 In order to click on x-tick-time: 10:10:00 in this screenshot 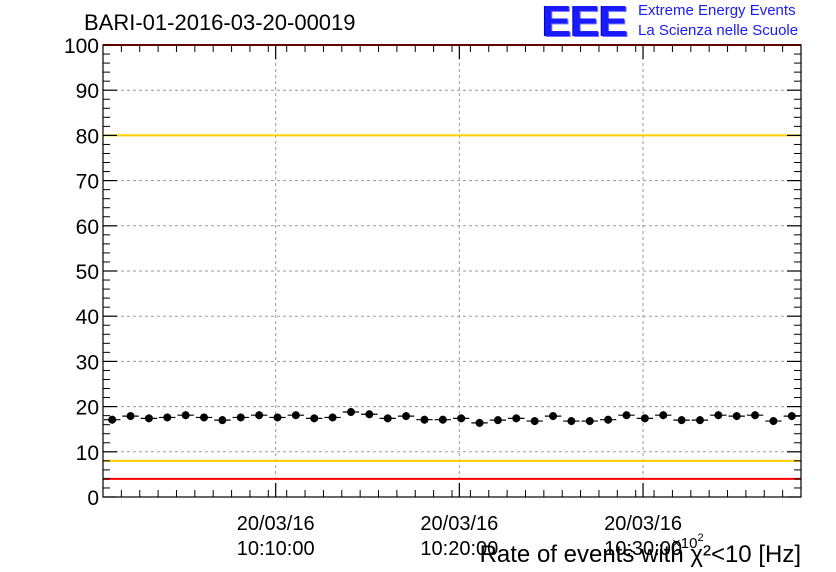, I will do `click(276, 549)`.